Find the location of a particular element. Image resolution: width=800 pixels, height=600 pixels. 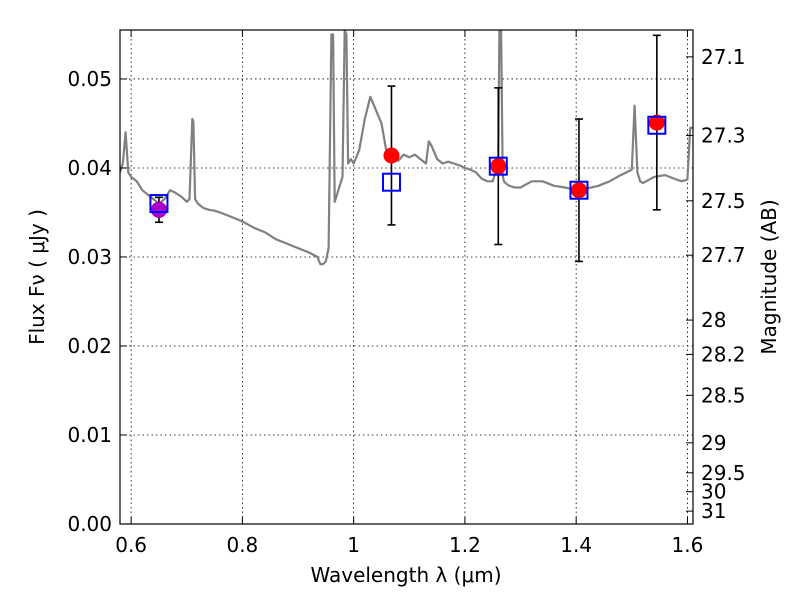

x-tick-label: 1.4 is located at coordinates (576, 545).